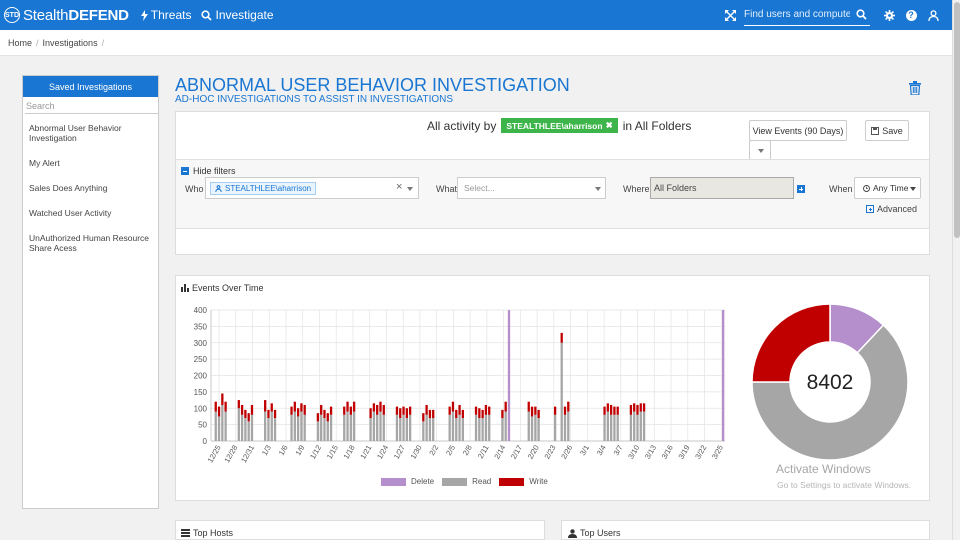 The image size is (960, 540). What do you see at coordinates (760, 150) in the screenshot?
I see `view-events-dropdown-button` at bounding box center [760, 150].